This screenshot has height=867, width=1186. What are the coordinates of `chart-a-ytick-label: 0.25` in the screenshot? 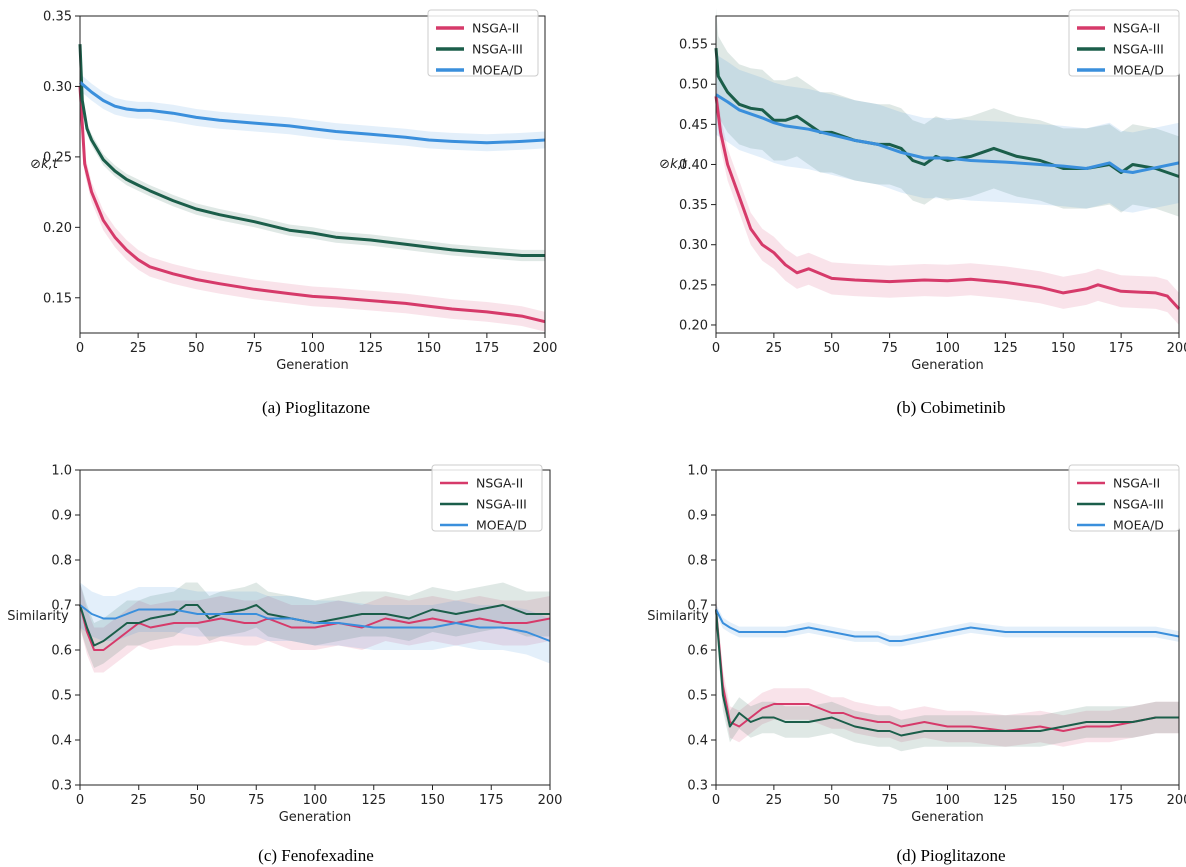 It's located at (57, 157).